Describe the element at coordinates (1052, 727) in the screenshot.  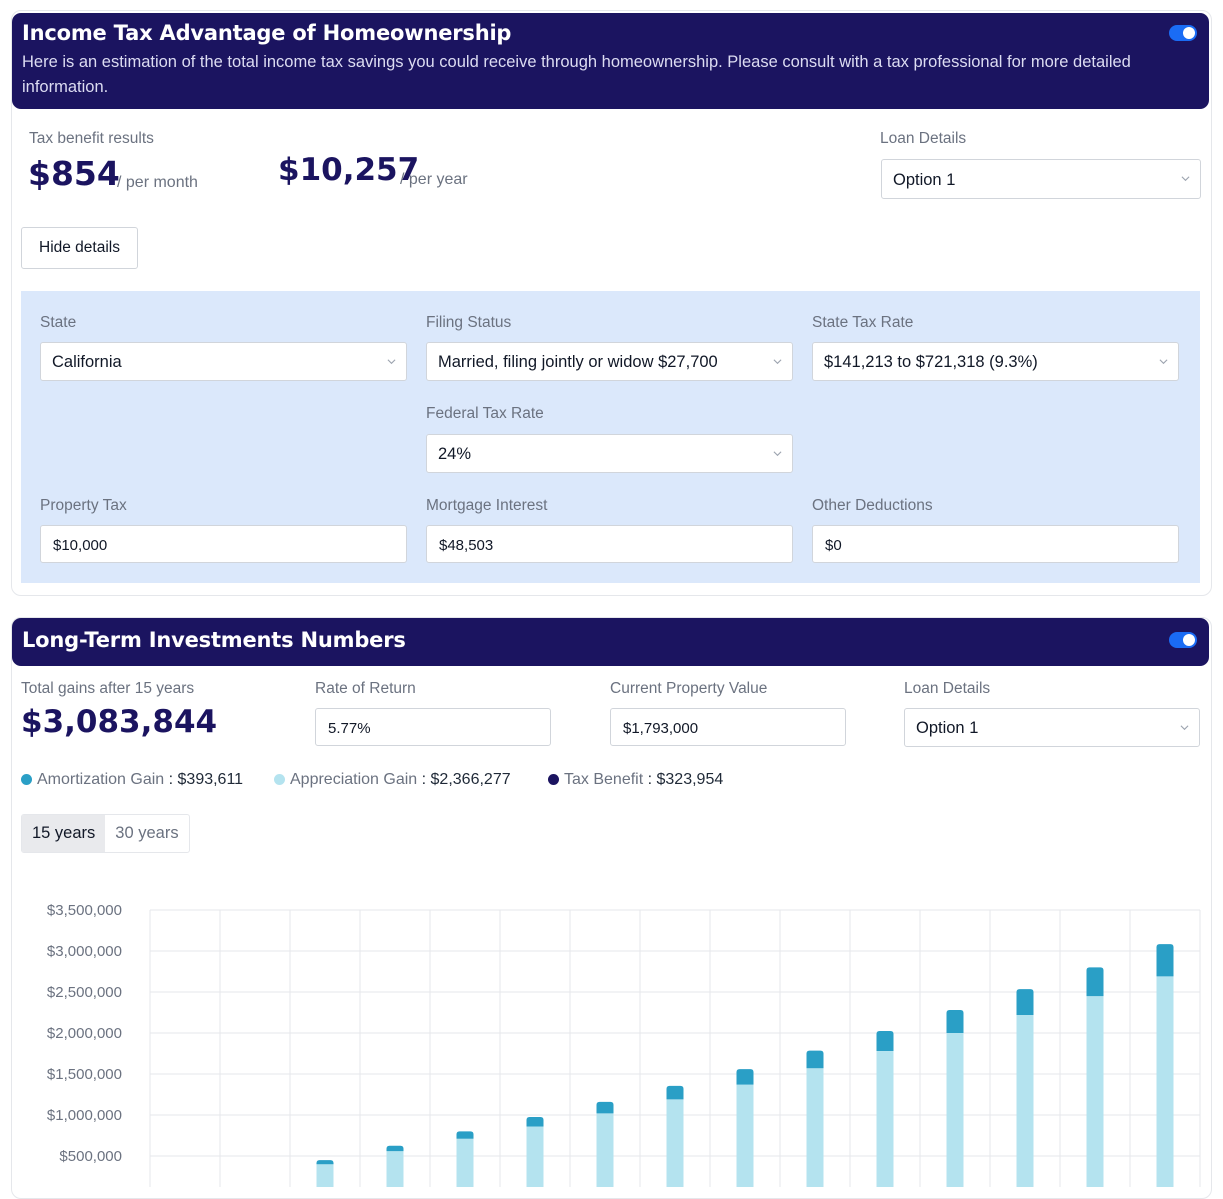
I see `invest-loan-details-select: Option 1` at that location.